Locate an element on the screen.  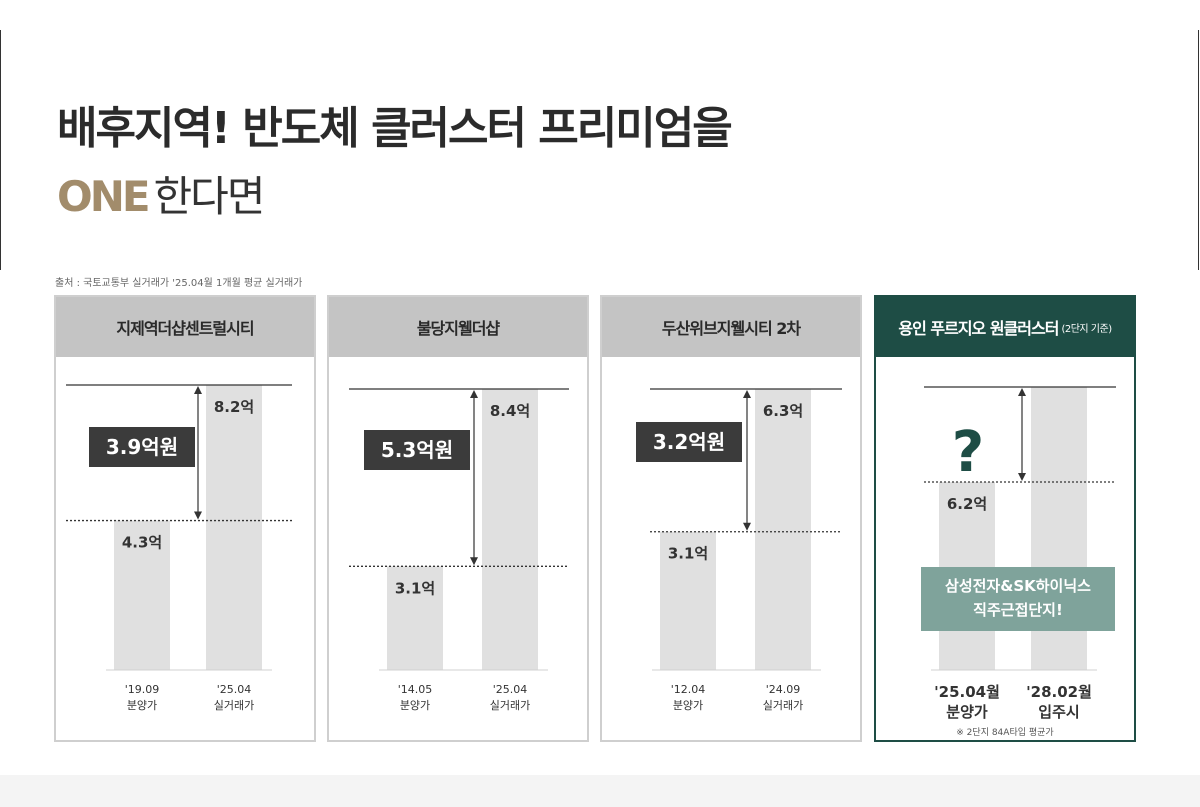
value-label: 6.2억 is located at coordinates (967, 504).